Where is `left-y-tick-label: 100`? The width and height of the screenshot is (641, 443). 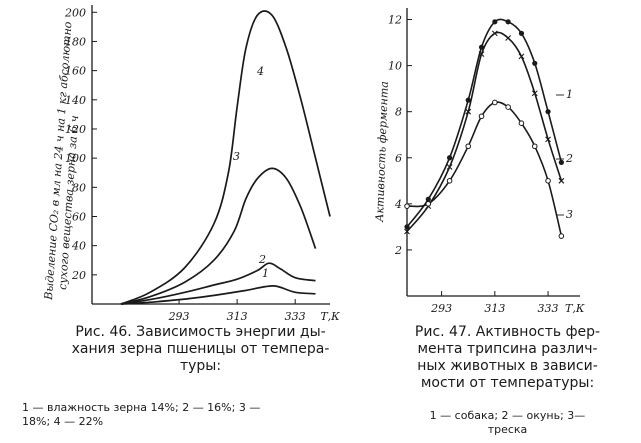 left-y-tick-label: 100 is located at coordinates (75, 158).